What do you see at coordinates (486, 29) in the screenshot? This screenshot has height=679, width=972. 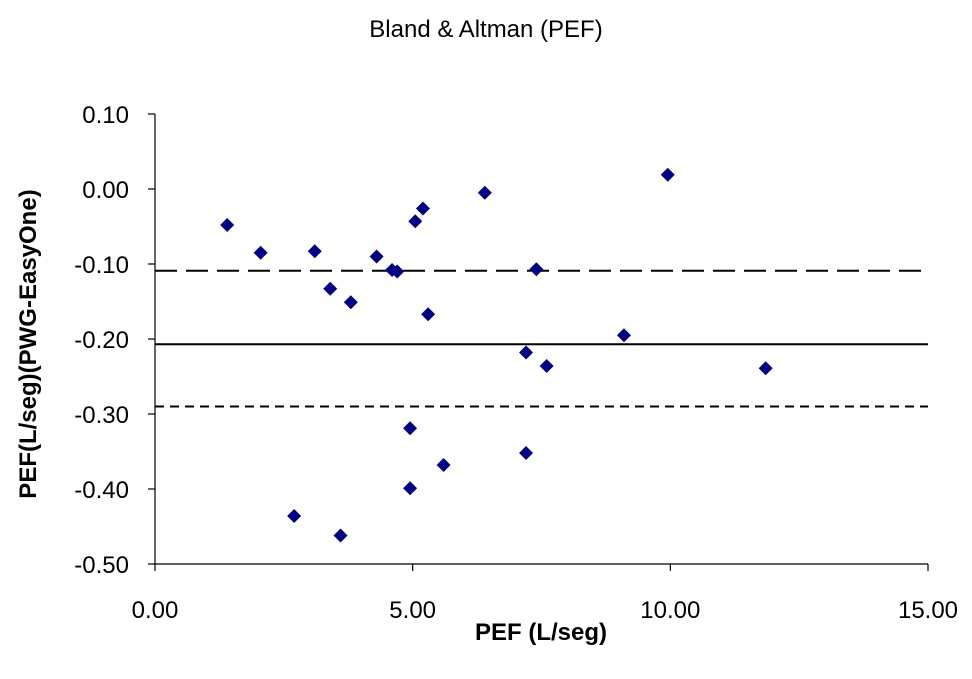 I see `chart-title: Bland & Altman (PEF)` at bounding box center [486, 29].